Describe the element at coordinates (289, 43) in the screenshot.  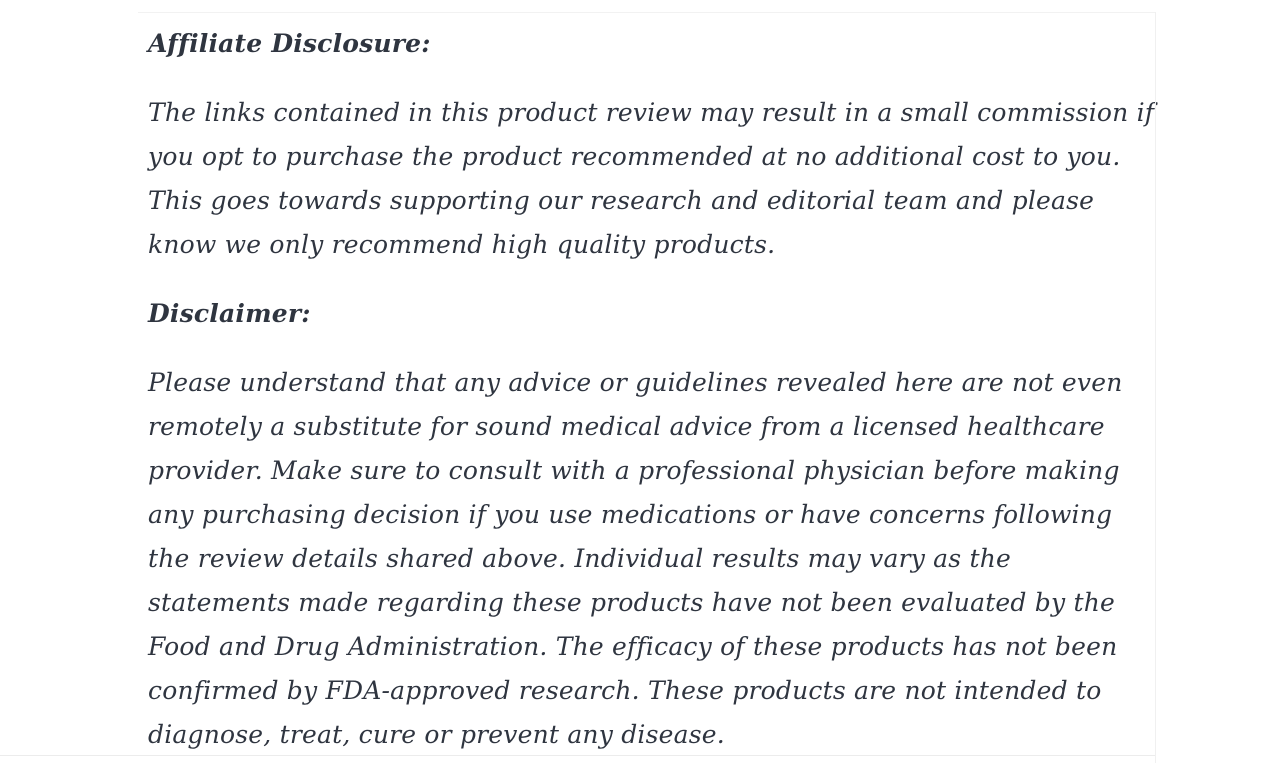
I see `affiliate-disclosure-heading: Affiliate Disclosure:` at that location.